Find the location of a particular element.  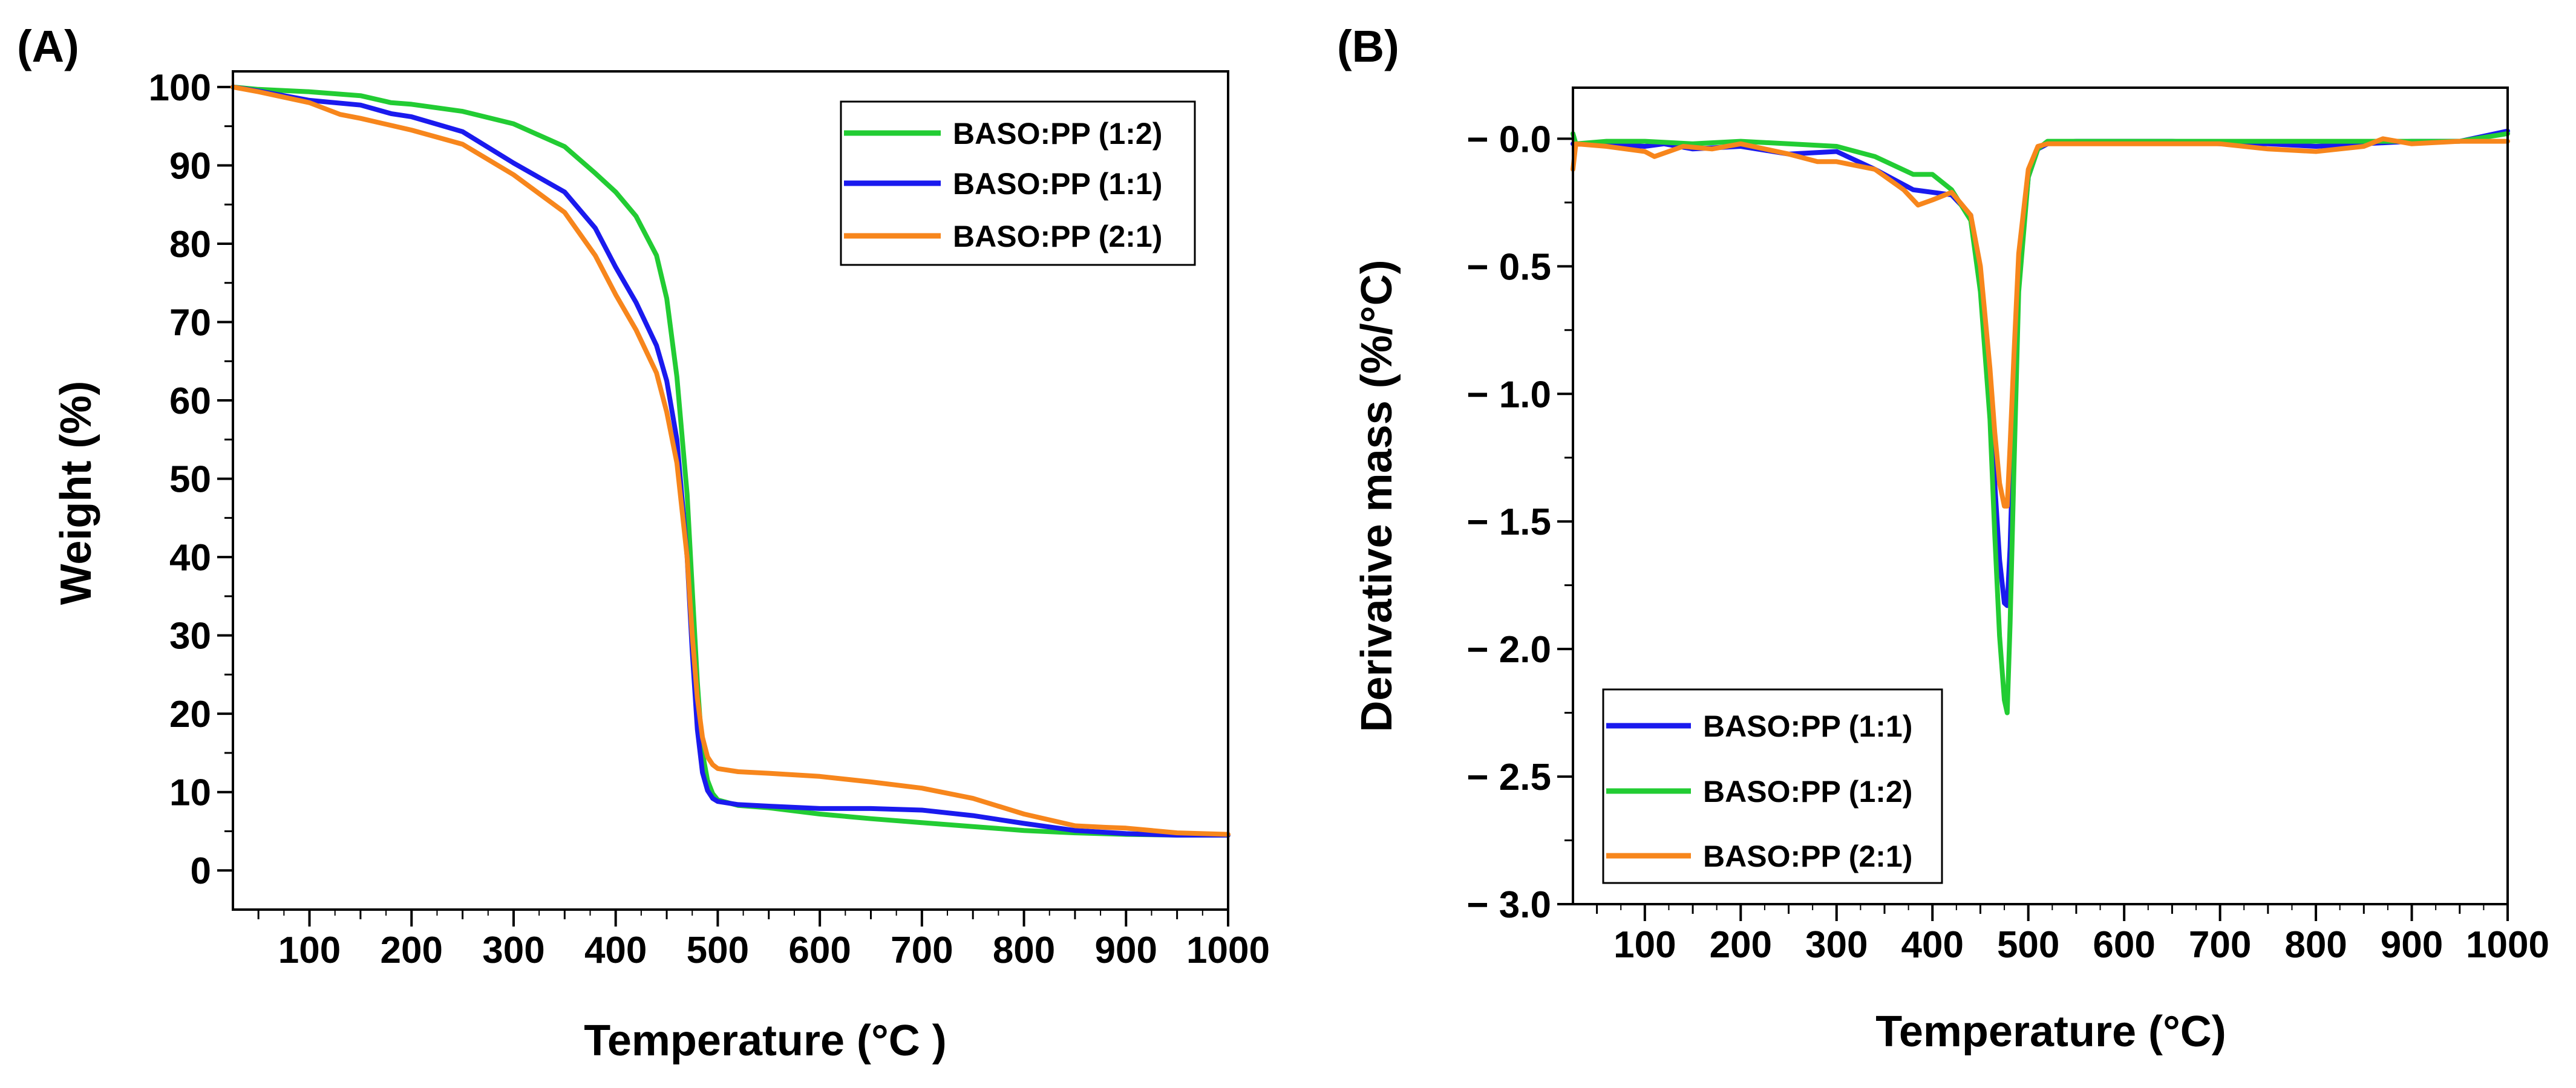

panel-label-b: (B) is located at coordinates (1368, 46).